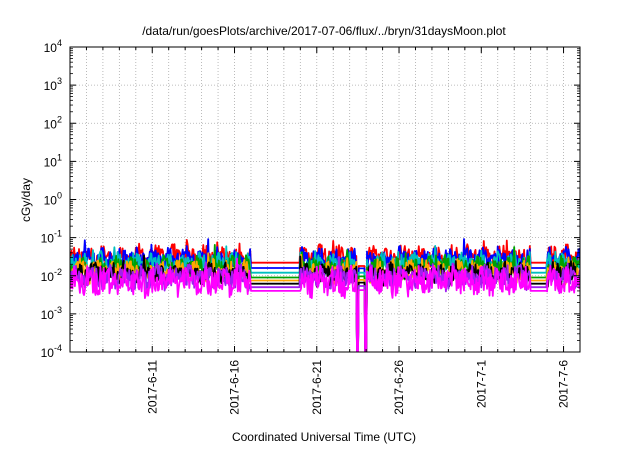  I want to click on y-tick-label: 10⁴, so click(53, 46).